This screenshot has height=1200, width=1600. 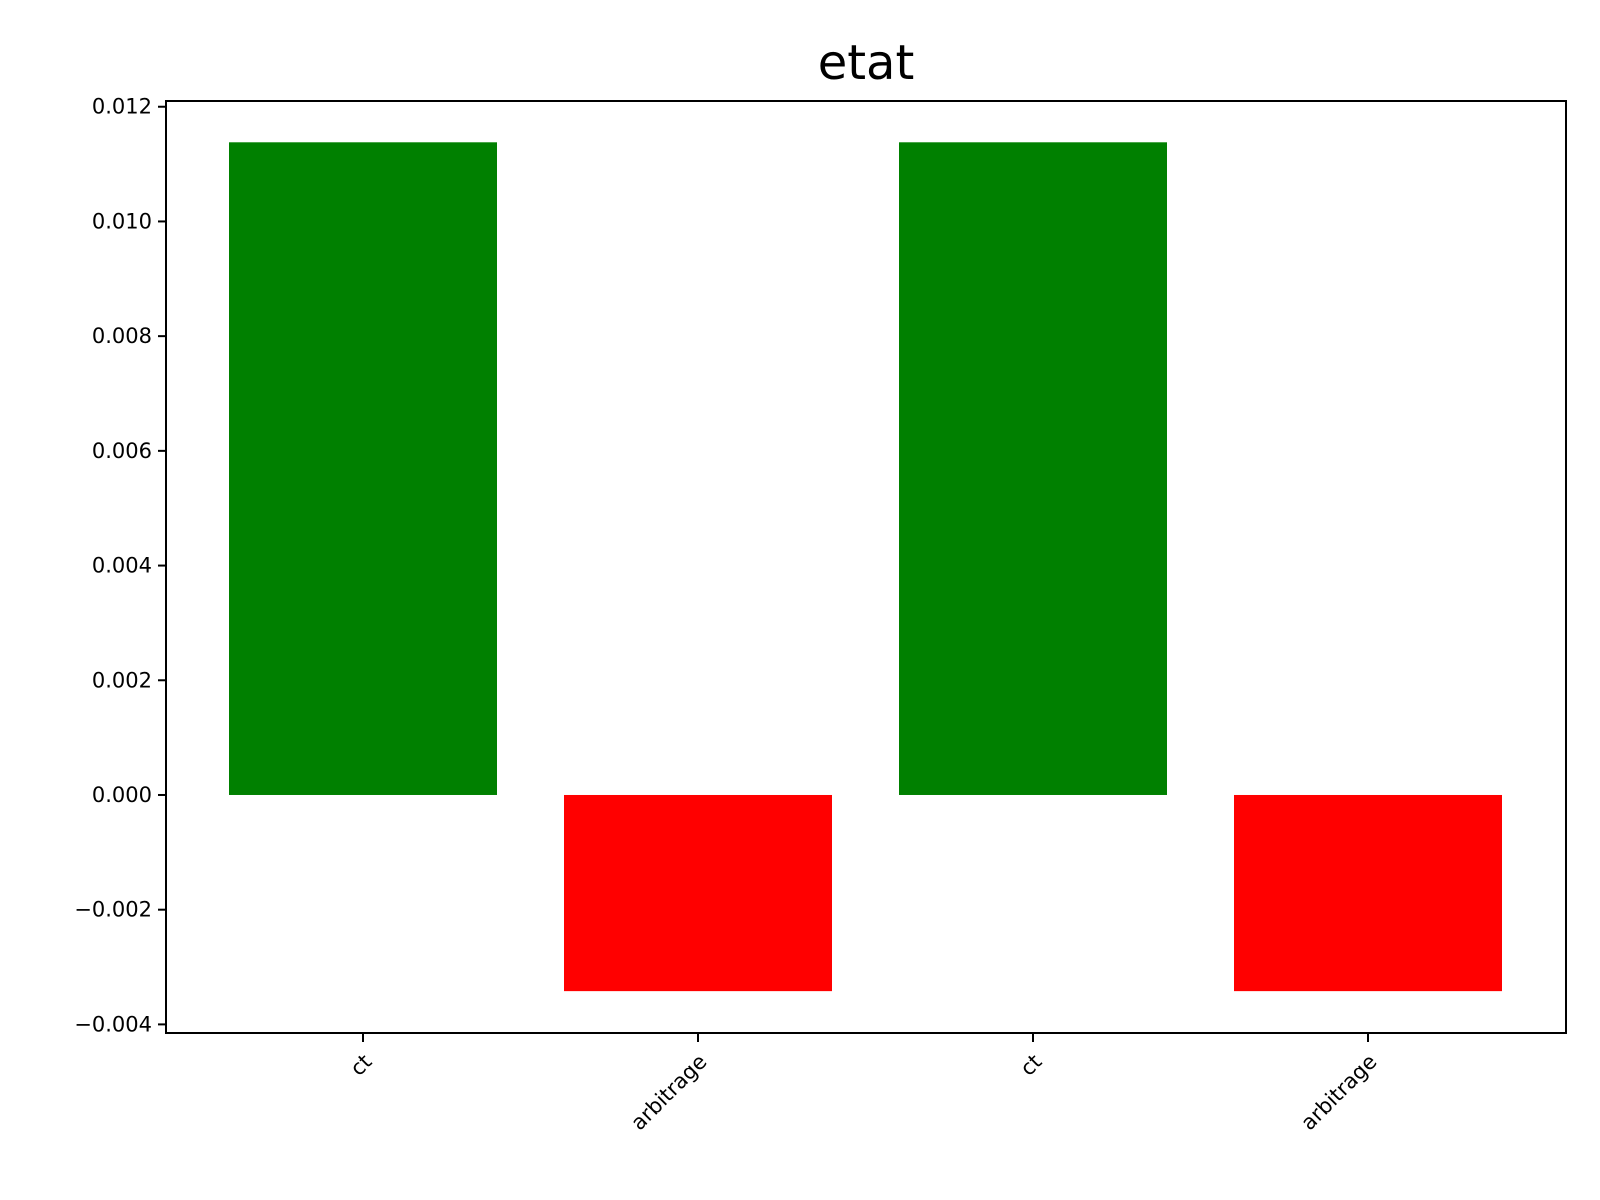 What do you see at coordinates (113, 910) in the screenshot?
I see `y-tick-label: −0.002` at bounding box center [113, 910].